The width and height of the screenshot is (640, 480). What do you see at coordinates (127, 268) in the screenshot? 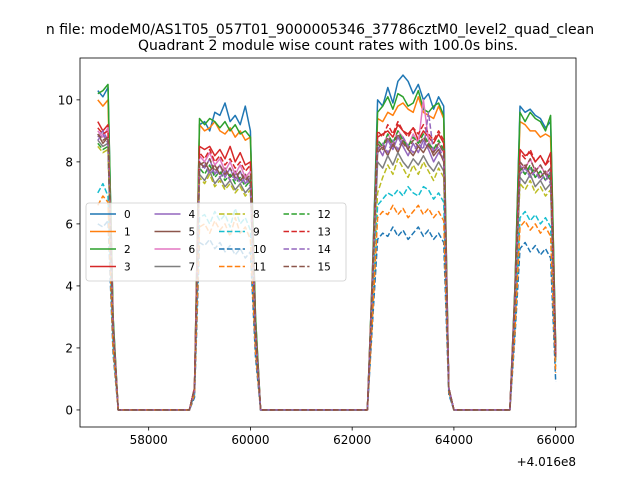
I see `legend-label-3: 3` at bounding box center [127, 268].